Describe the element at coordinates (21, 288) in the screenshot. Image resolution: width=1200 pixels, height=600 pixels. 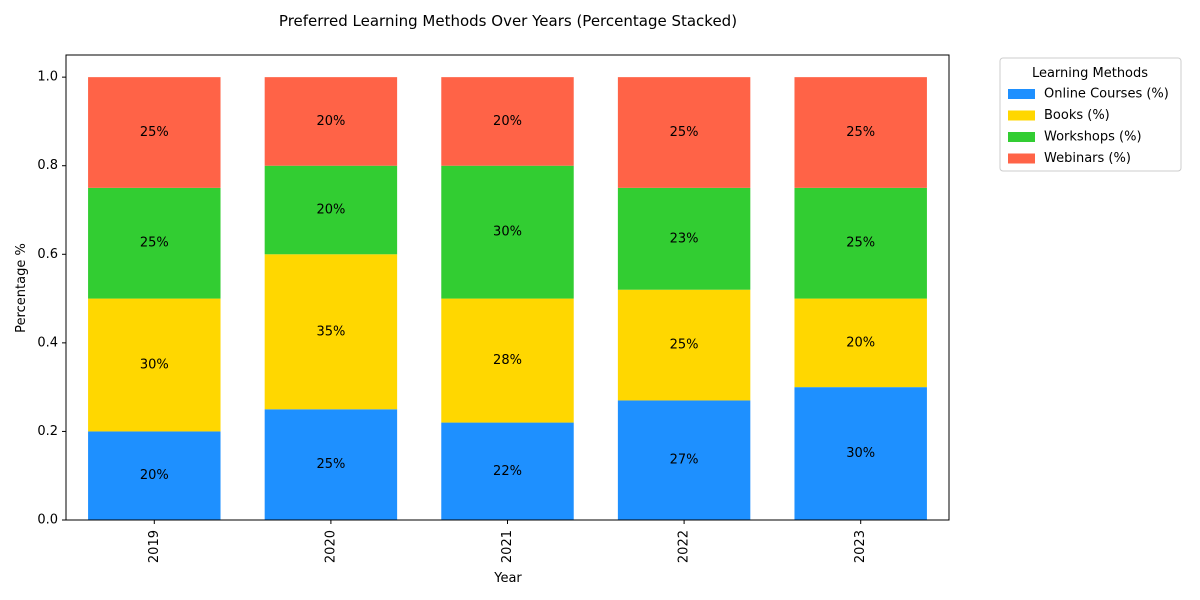
I see `y-axis-label: Percentage %` at that location.